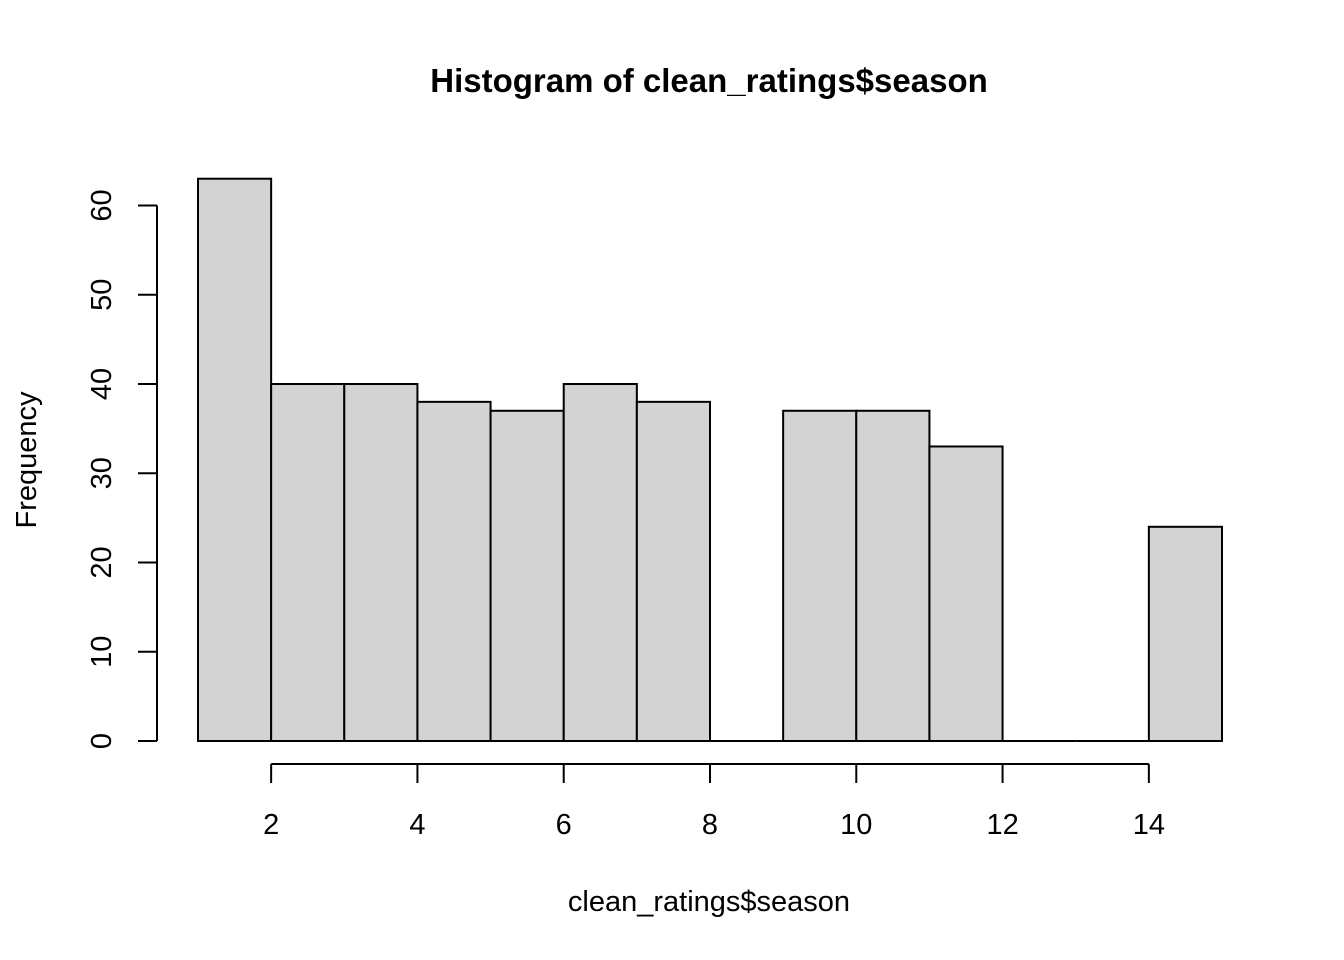 The width and height of the screenshot is (1344, 960). What do you see at coordinates (417, 825) in the screenshot?
I see `x-tick-label: 4` at bounding box center [417, 825].